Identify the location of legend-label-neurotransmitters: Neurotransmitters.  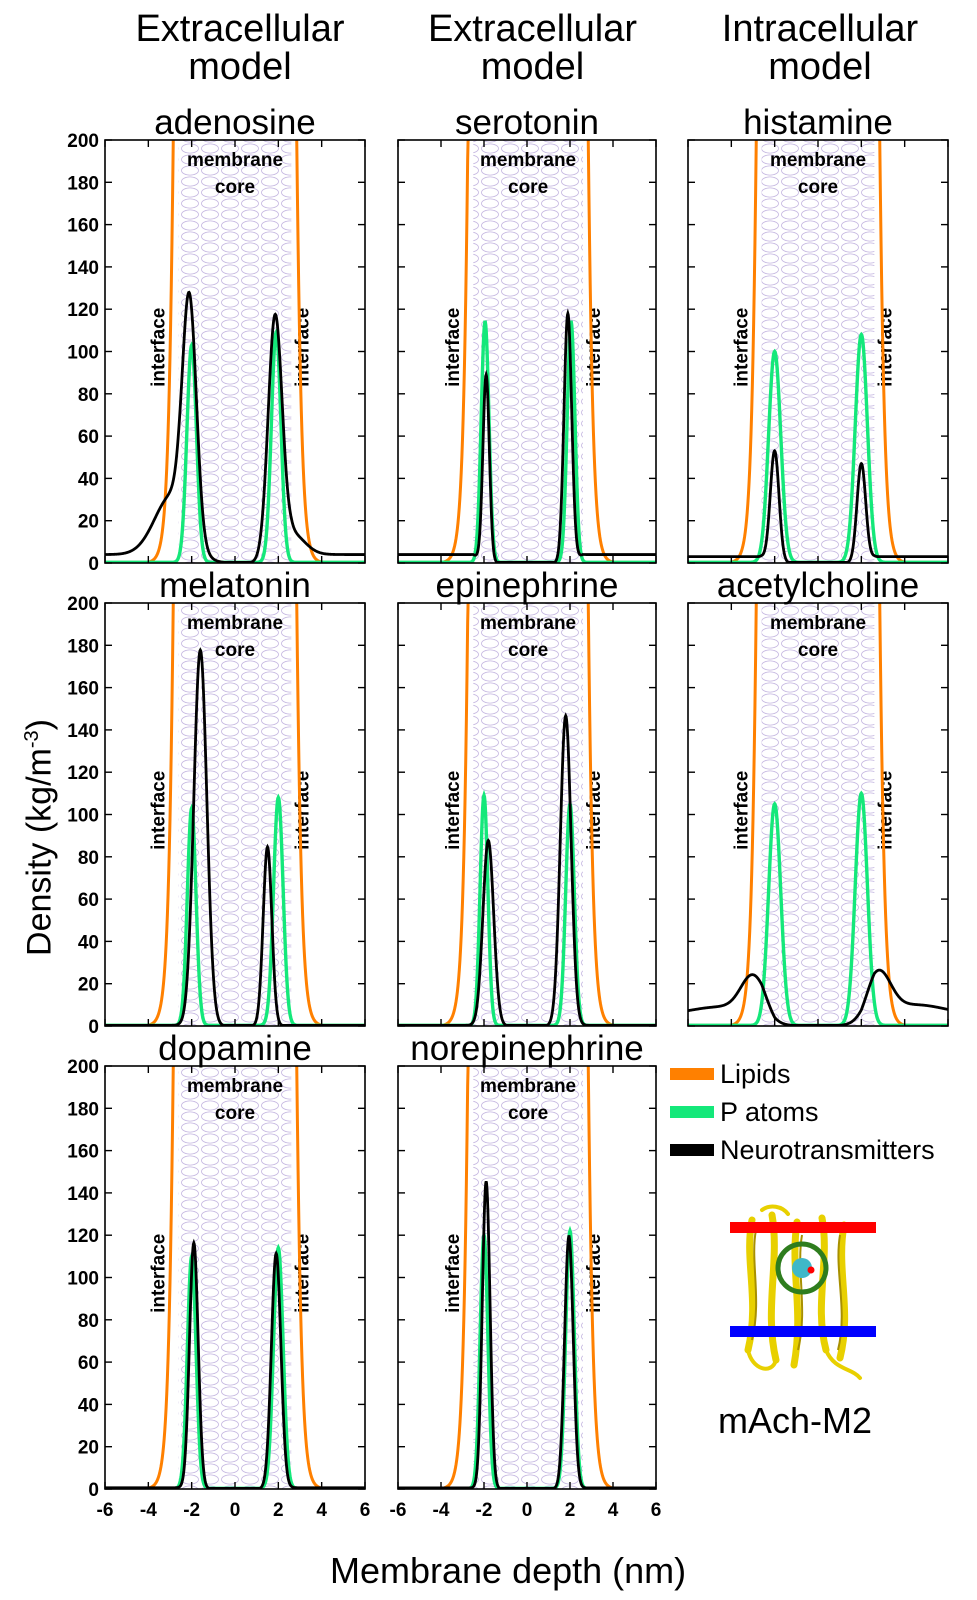
(827, 1149).